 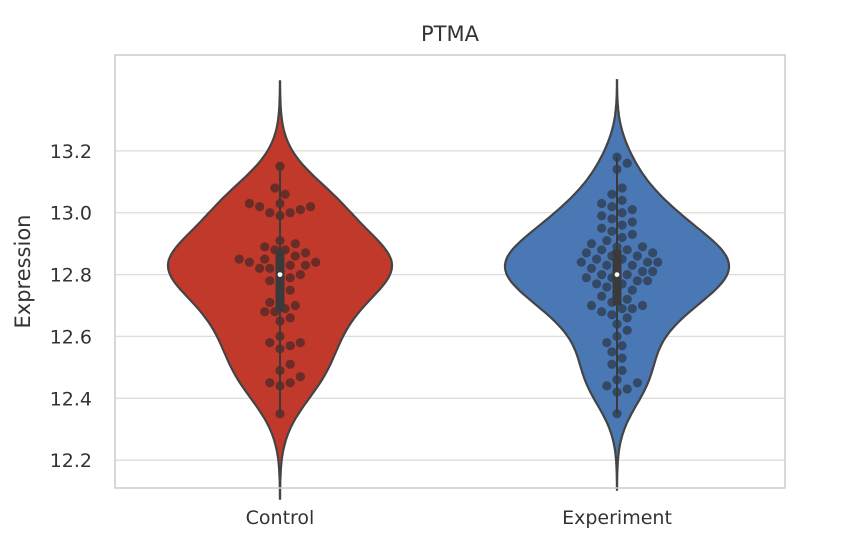 What do you see at coordinates (71, 276) in the screenshot?
I see `y-tick-label: 12.8` at bounding box center [71, 276].